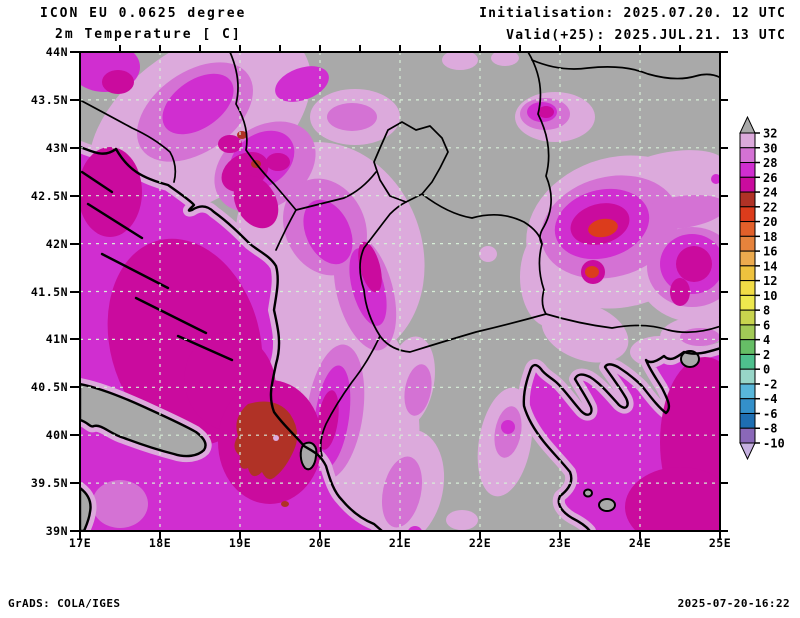 This screenshot has width=800, height=618. Describe the element at coordinates (64, 603) in the screenshot. I see `grads-credit: GrADS: COLA/IGES` at that location.